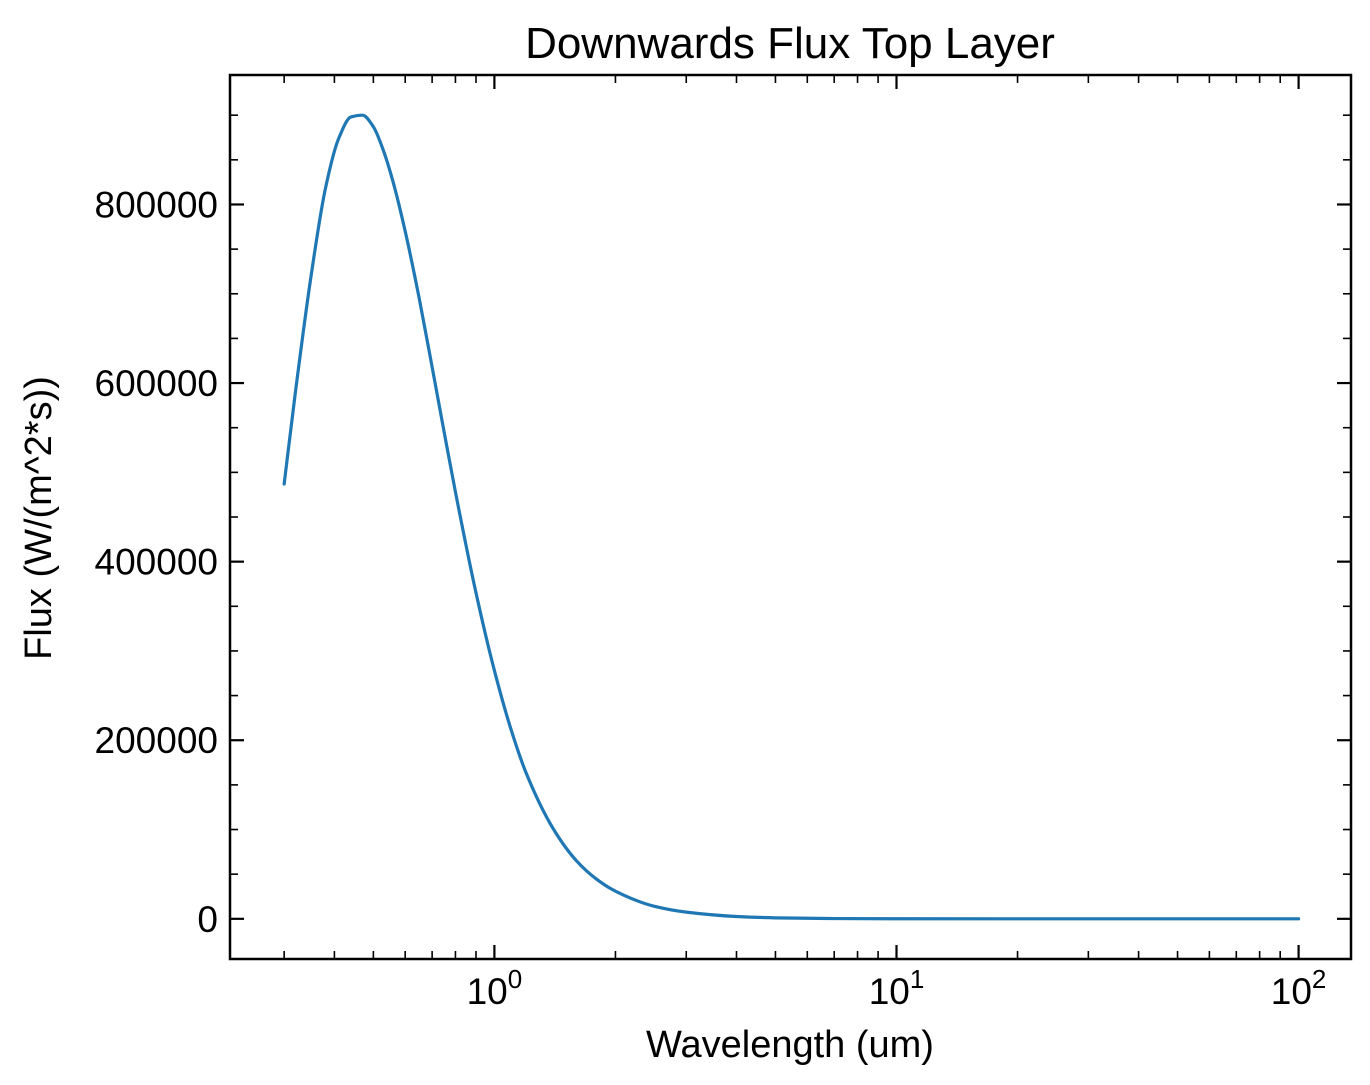 This screenshot has height=1085, width=1370. Describe the element at coordinates (917, 979) in the screenshot. I see `x-tick-label-exponent: 1` at that location.